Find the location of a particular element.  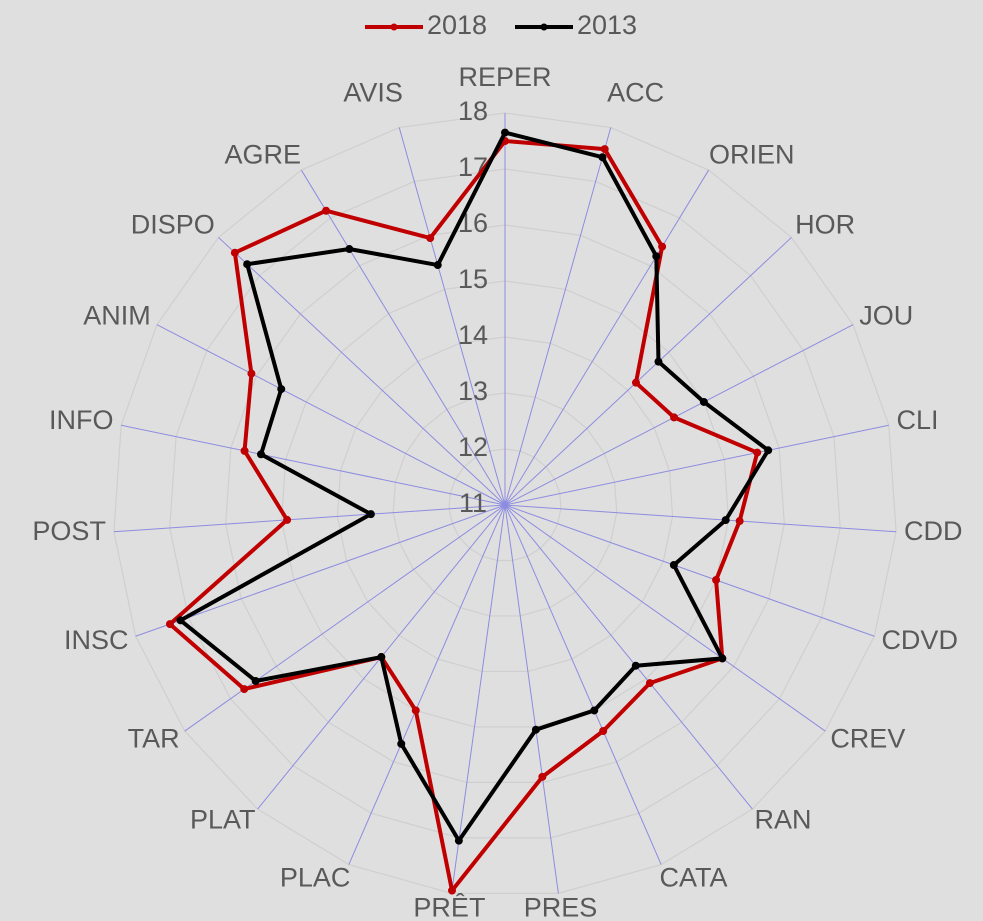

category-label: CATA is located at coordinates (694, 877).